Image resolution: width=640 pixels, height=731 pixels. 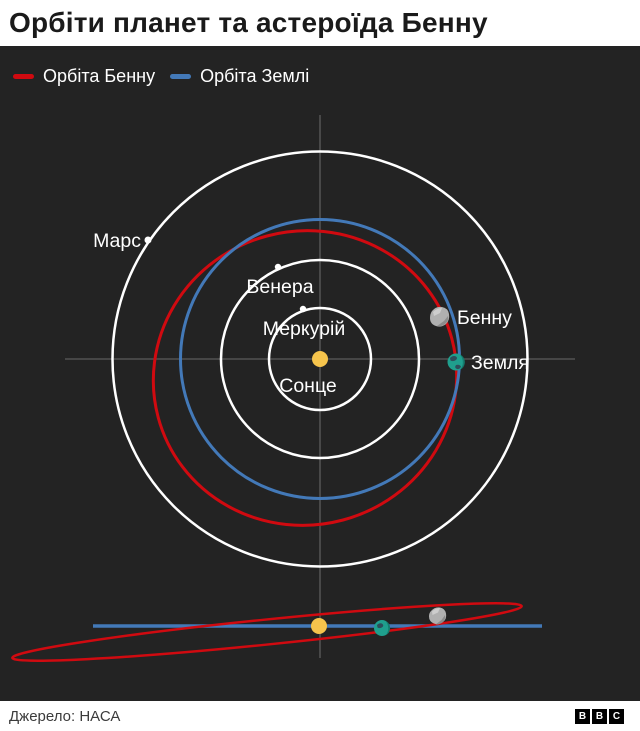 What do you see at coordinates (267, 632) in the screenshot?
I see `bennu-orbit-side-ellipse` at bounding box center [267, 632].